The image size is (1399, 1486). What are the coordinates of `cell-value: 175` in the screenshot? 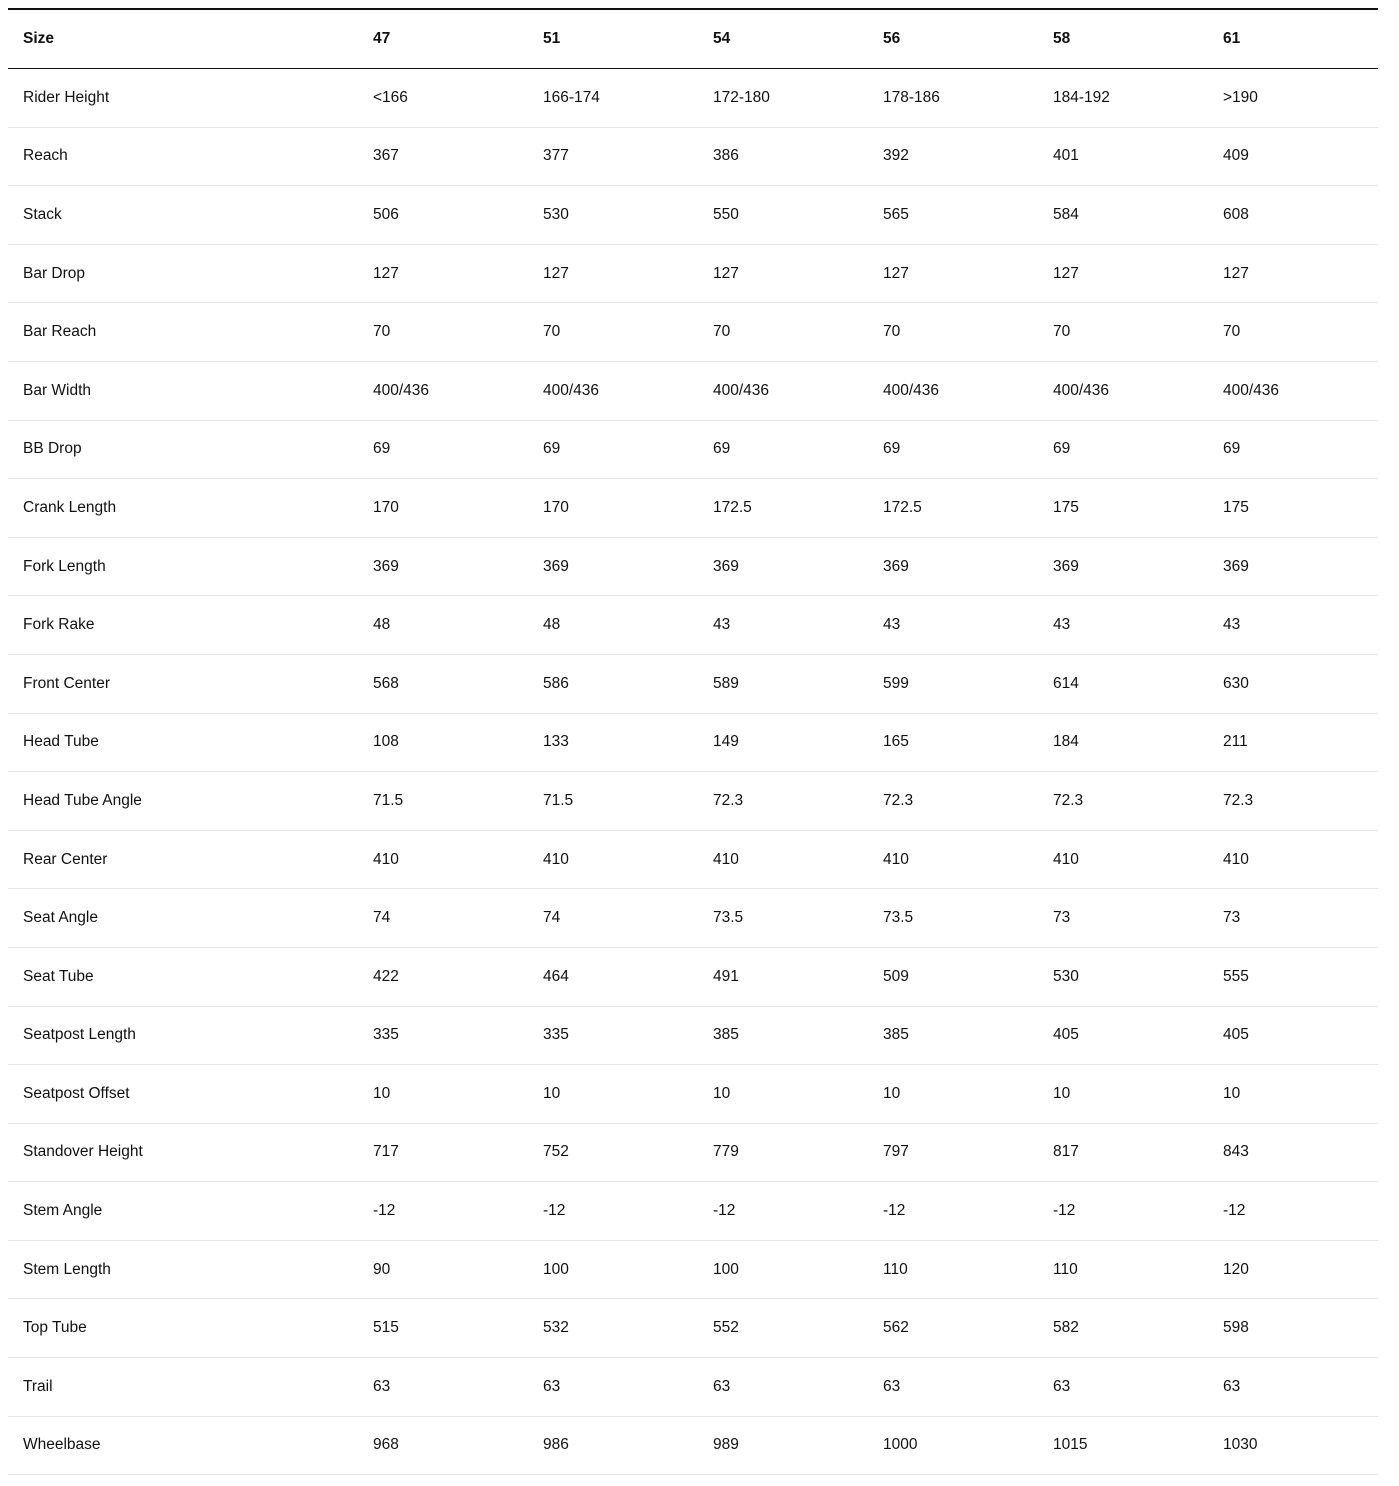 It's located at (1293, 508).